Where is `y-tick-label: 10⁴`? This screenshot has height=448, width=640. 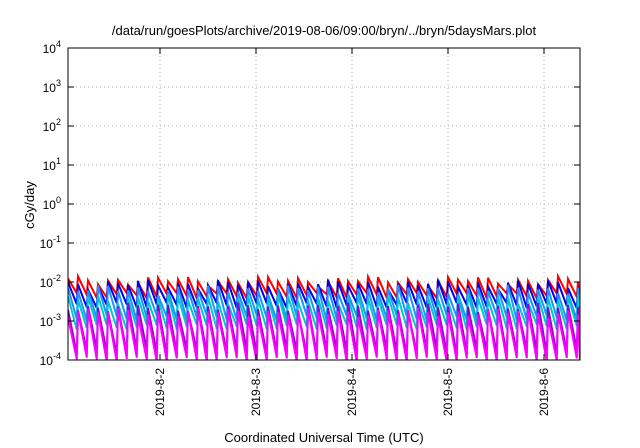 y-tick-label: 10⁴ is located at coordinates (52, 47).